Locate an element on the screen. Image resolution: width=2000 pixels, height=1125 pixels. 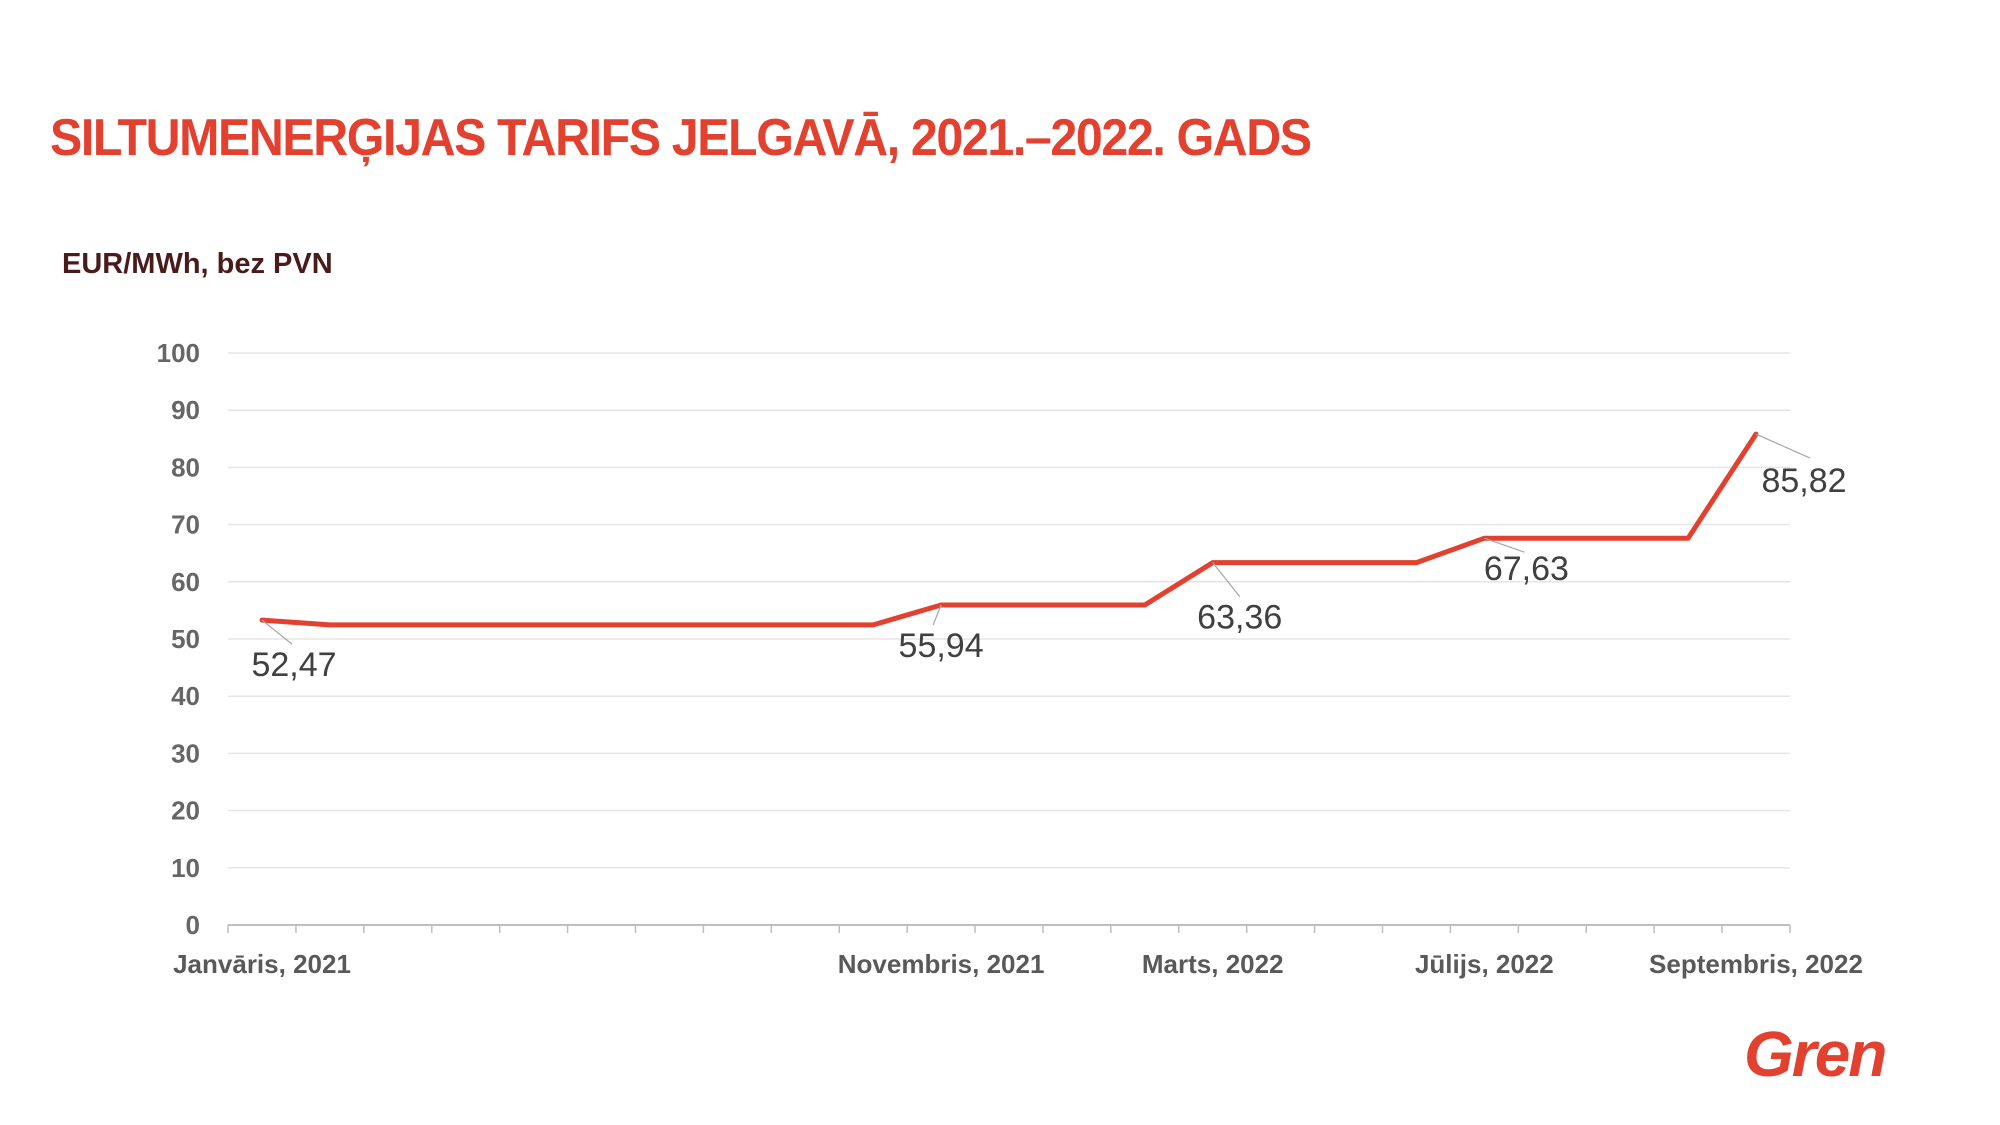
y-tick-label: 80 is located at coordinates (185, 467).